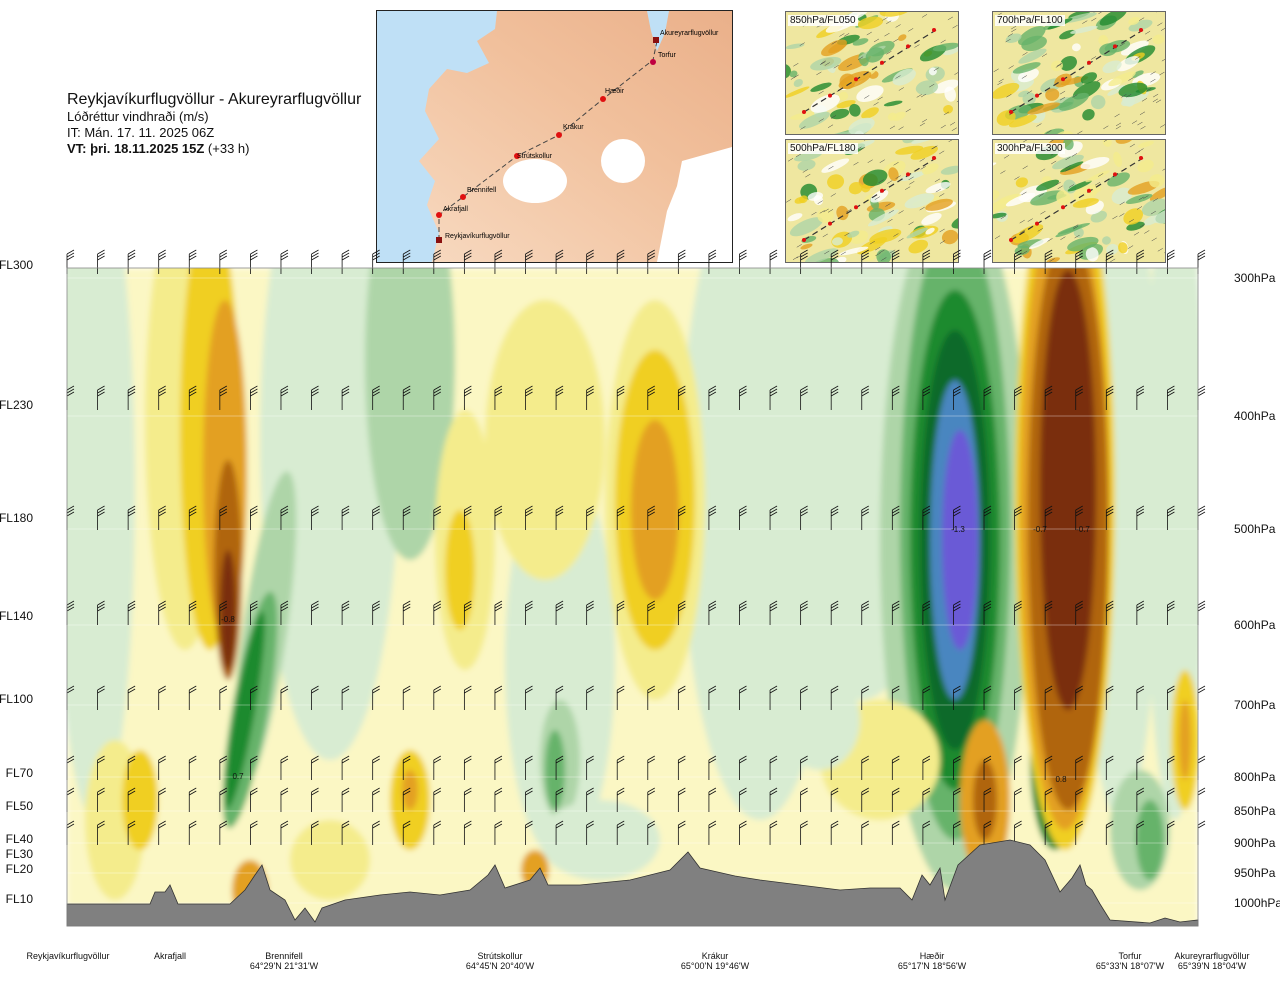 This screenshot has width=1280, height=981. I want to click on inset-route-marker, so click(804, 112).